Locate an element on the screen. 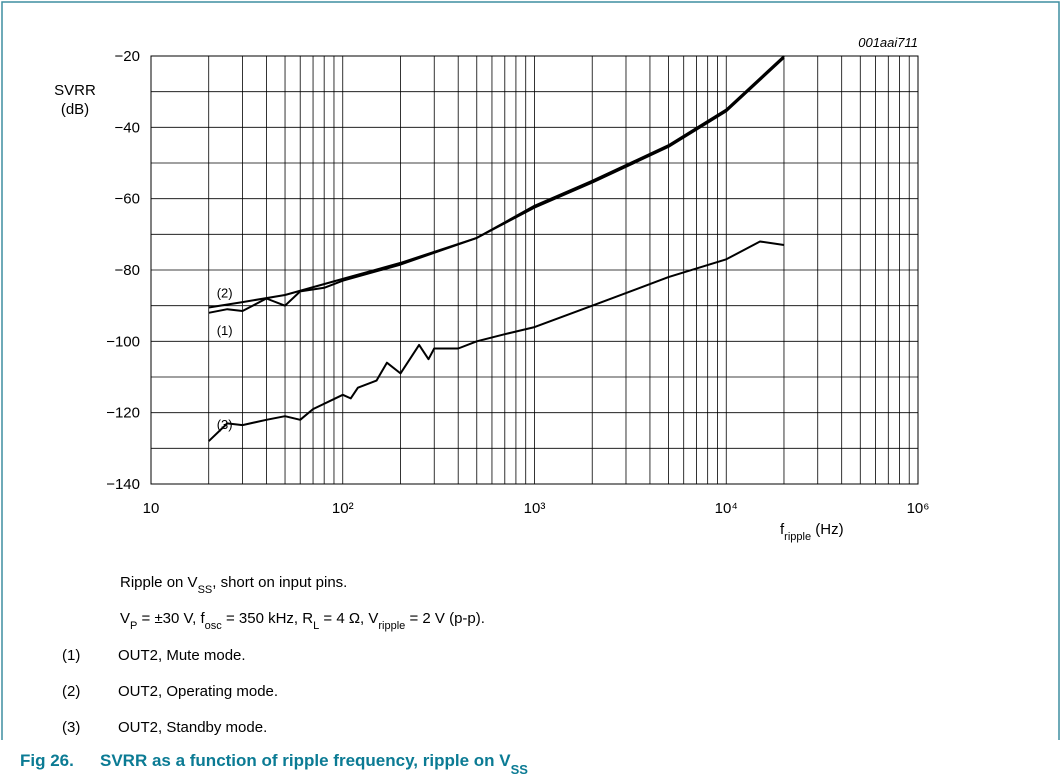  y-tick-label: −80 is located at coordinates (127, 270).